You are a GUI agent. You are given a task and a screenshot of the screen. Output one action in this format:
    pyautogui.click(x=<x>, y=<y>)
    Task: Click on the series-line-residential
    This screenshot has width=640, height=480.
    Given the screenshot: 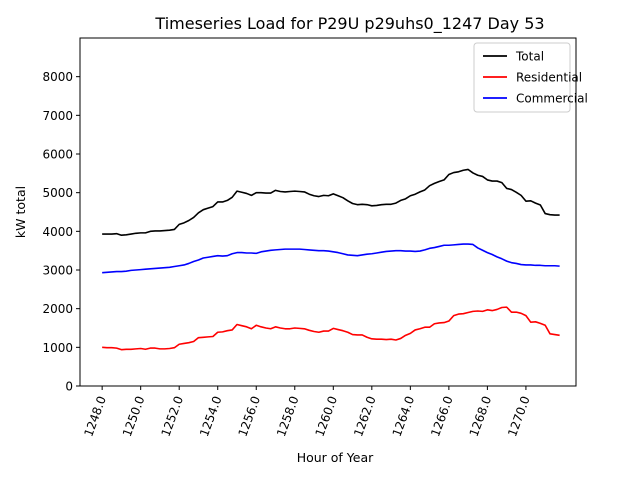 What is the action you would take?
    pyautogui.click(x=331, y=328)
    